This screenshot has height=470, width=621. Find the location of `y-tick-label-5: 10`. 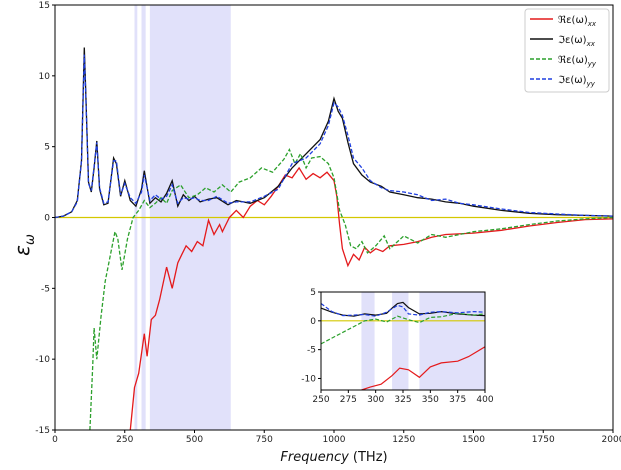

y-tick-label-5: 10 is located at coordinates (45, 77).